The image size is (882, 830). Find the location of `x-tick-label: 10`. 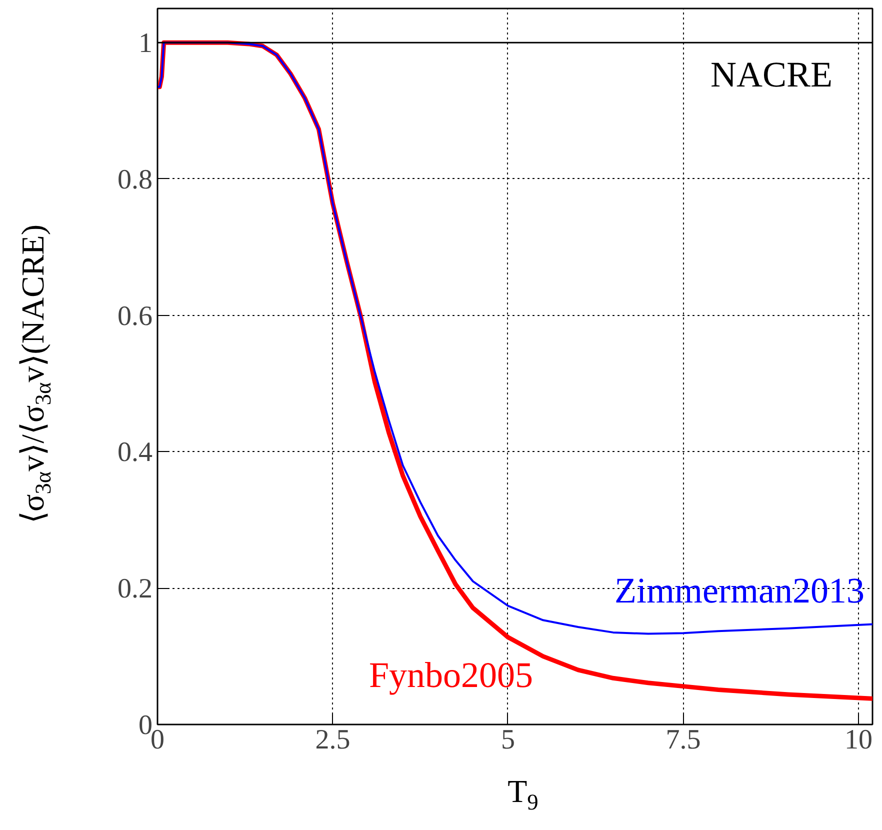

x-tick-label: 10 is located at coordinates (858, 740).